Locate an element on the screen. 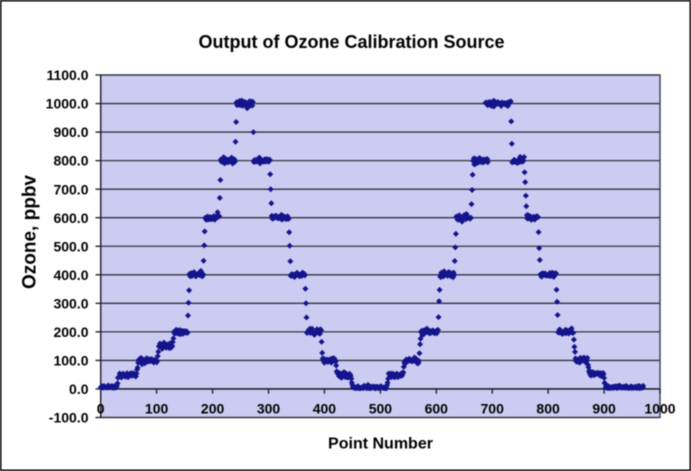  svg-text: 1000 is located at coordinates (659, 409).